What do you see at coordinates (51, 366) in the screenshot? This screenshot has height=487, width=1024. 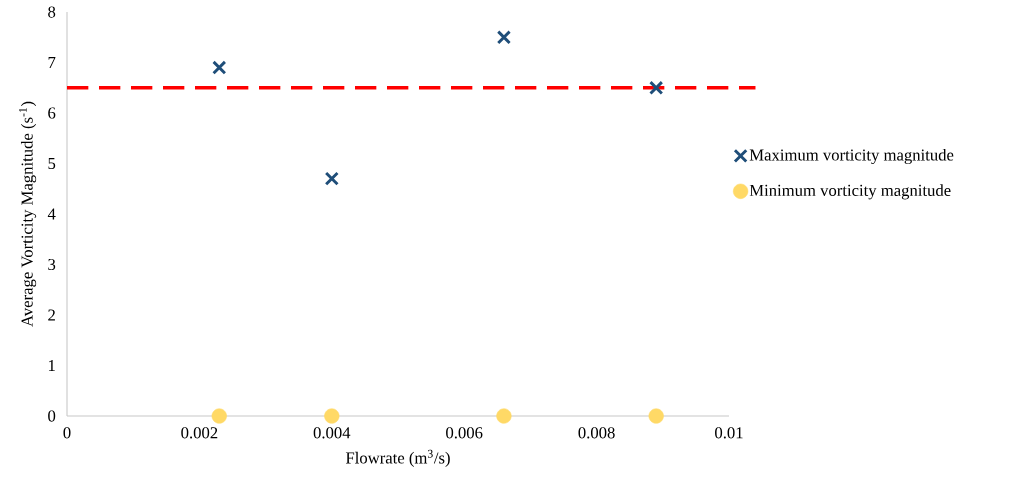 I see `y-tick-label: 1` at bounding box center [51, 366].